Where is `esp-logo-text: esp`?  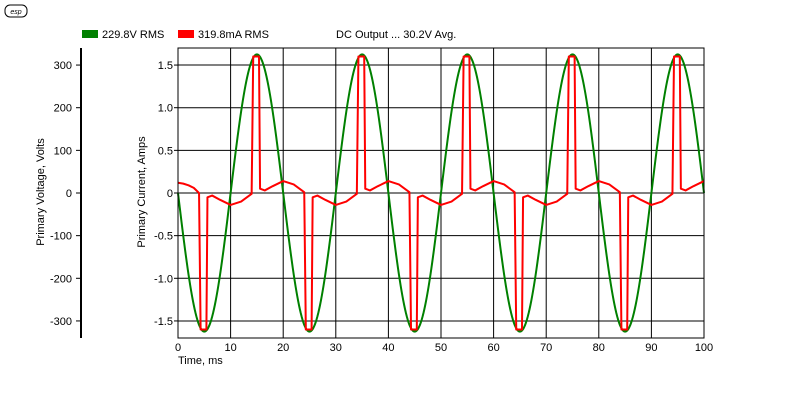
esp-logo-text: esp is located at coordinates (15, 12).